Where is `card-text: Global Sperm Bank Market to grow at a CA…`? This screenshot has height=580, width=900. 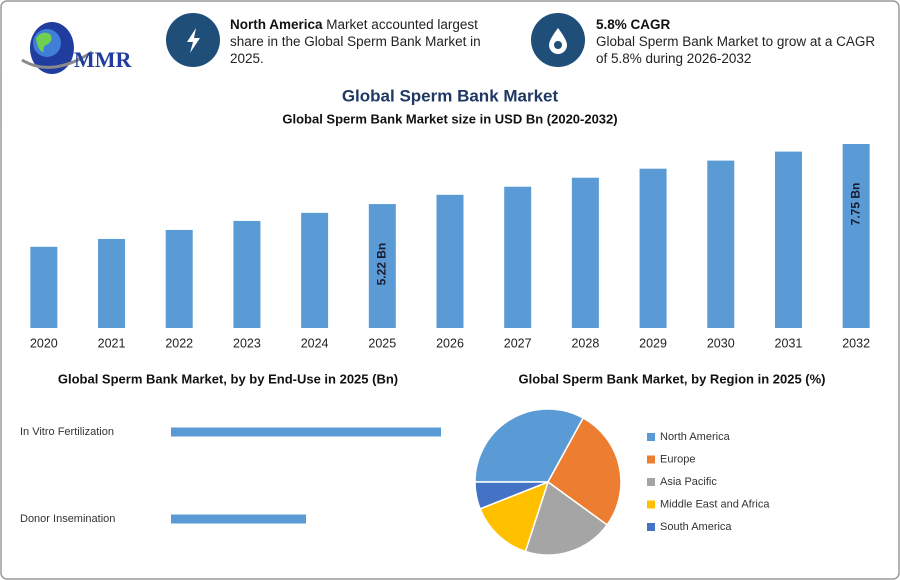
card-text: Global Sperm Bank Market to grow at a CA… is located at coordinates (736, 50).